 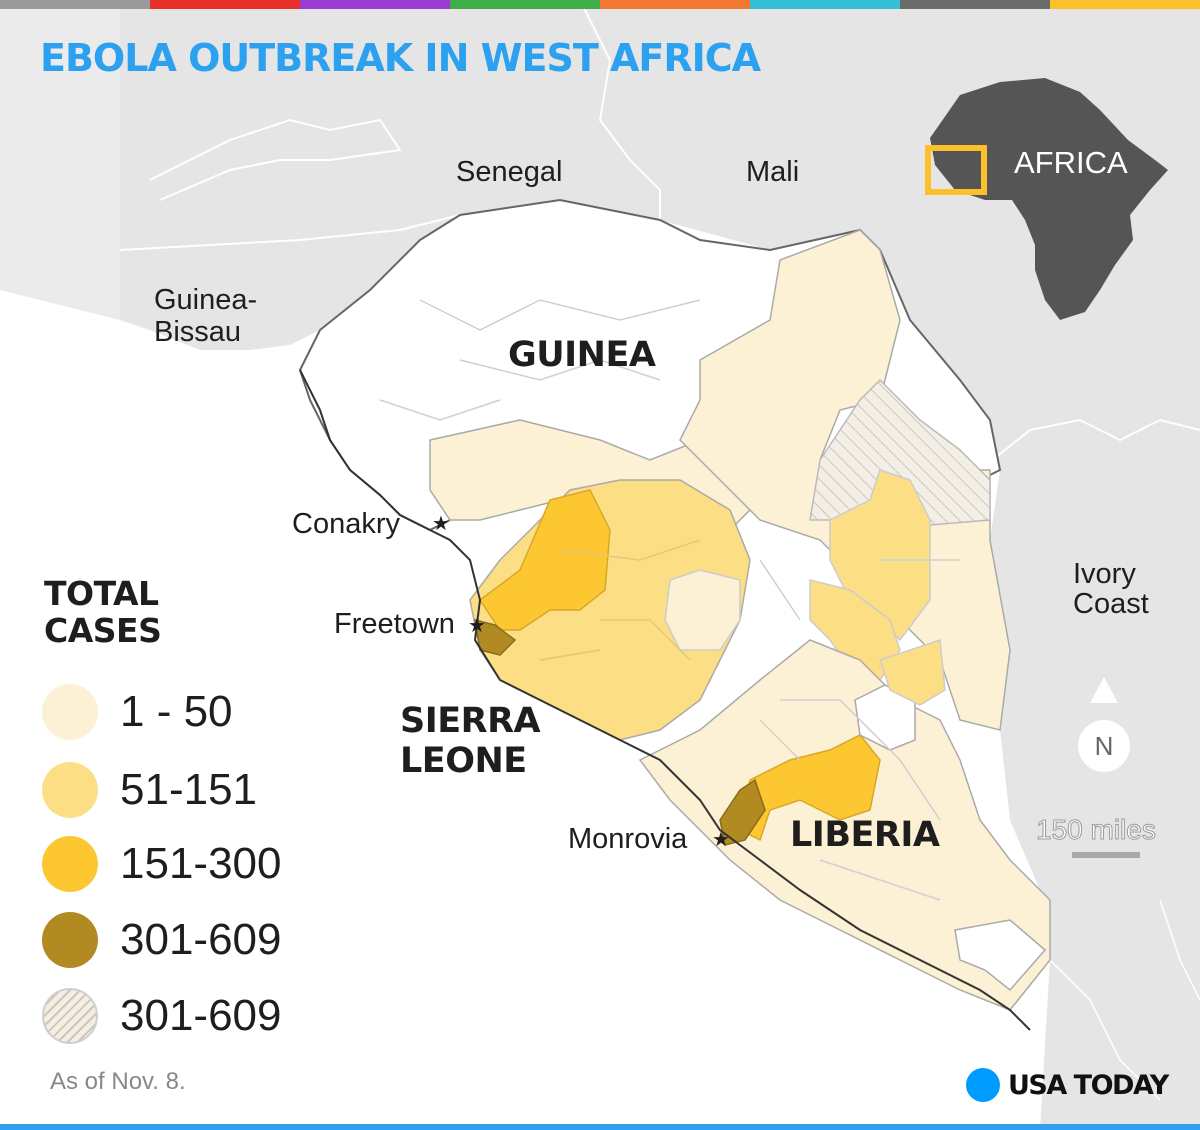 I want to click on as-of-note: As of Nov. 8., so click(x=118, y=1081).